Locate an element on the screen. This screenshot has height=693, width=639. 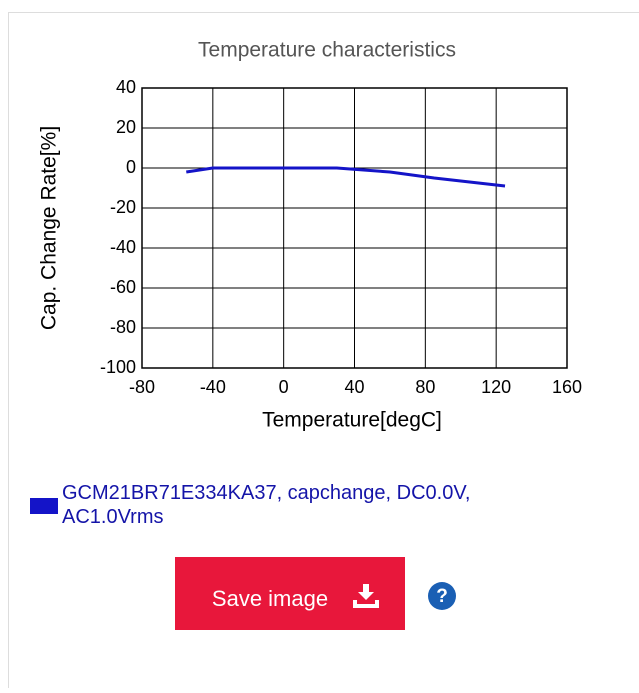
x-tick-label: 0 is located at coordinates (284, 387).